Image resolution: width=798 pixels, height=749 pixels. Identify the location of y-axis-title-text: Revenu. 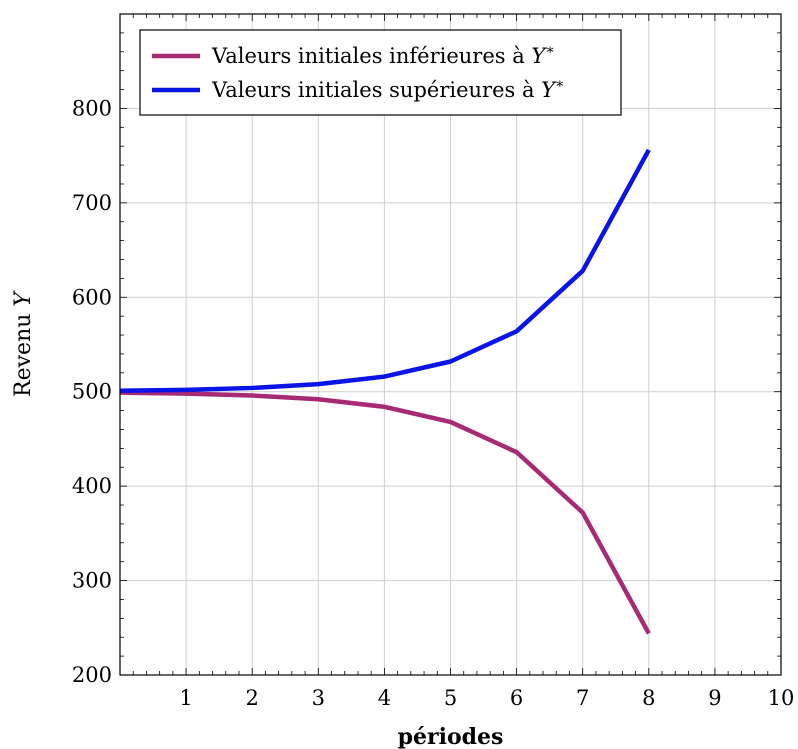
(23, 352).